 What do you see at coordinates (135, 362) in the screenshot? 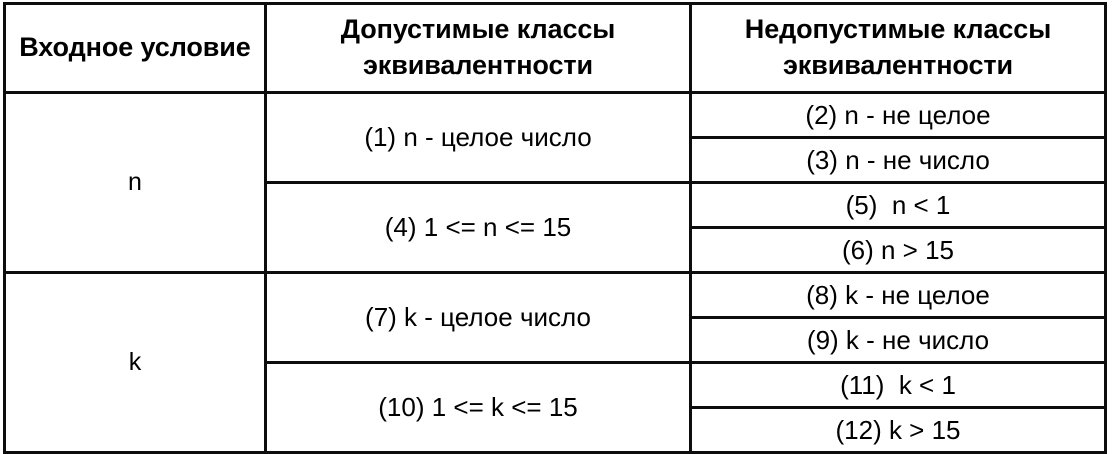
I see `variable-cell-k: k` at bounding box center [135, 362].